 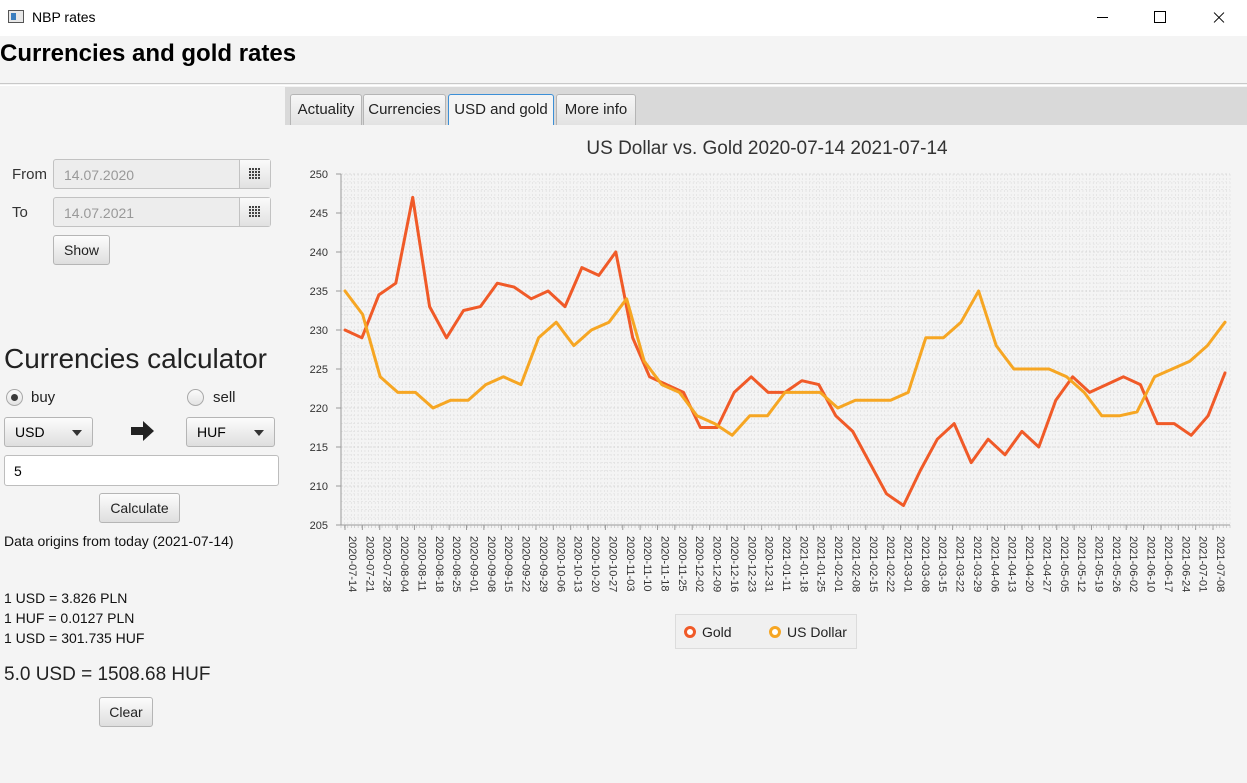 What do you see at coordinates (230, 432) in the screenshot?
I see `to-currency-select: HUF` at bounding box center [230, 432].